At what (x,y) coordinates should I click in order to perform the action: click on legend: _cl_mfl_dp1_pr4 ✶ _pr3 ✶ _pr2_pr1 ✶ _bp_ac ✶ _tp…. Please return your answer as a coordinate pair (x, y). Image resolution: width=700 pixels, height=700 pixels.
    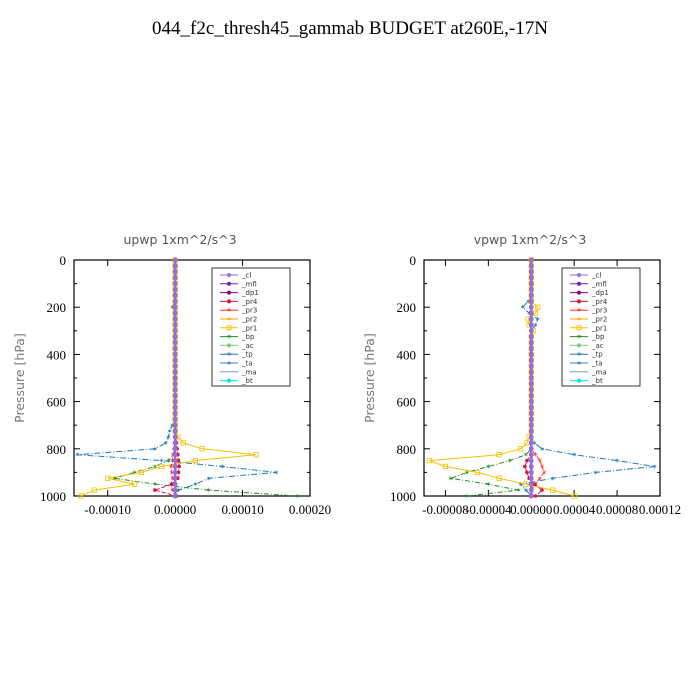
    Looking at the image, I should click on (251, 327).